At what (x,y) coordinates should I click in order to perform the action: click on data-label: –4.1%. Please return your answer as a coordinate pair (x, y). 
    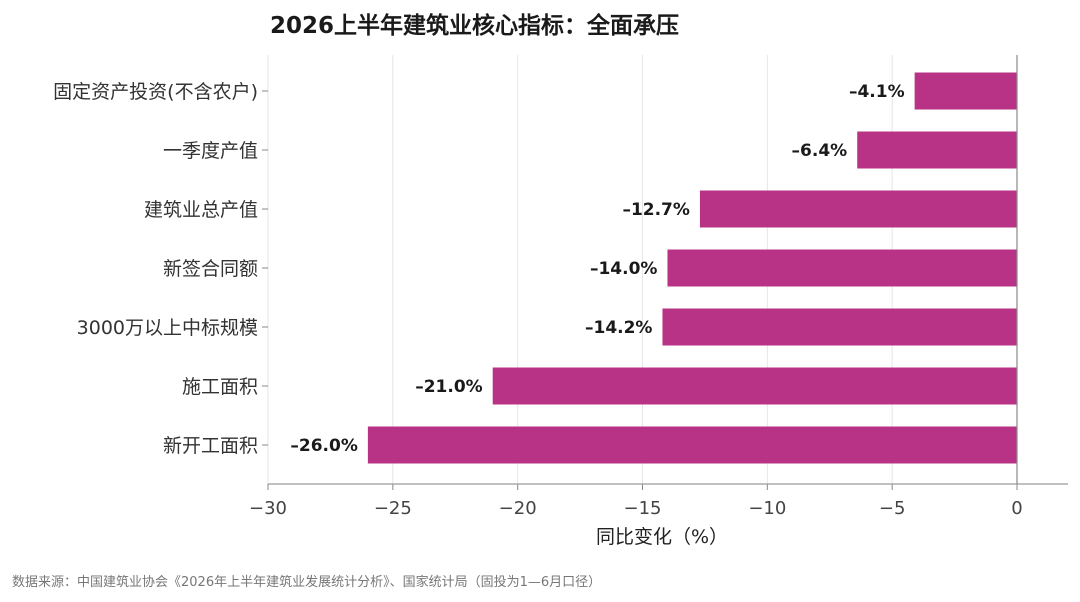
    Looking at the image, I should click on (877, 92).